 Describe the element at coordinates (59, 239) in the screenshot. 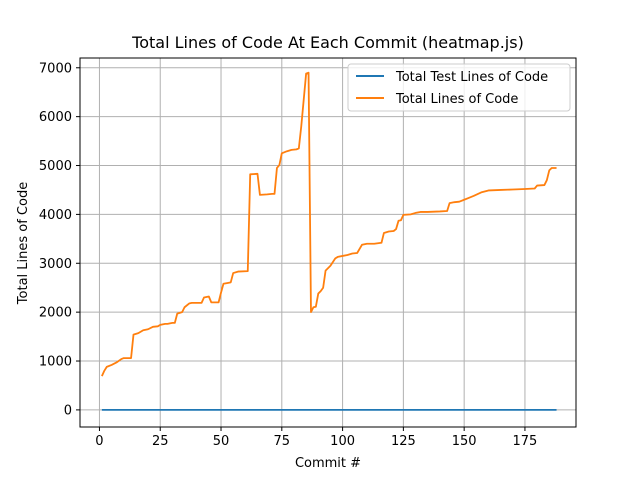

I see `y-axis: 0 1000 2000 3000 4000 5000 6000 7000` at that location.